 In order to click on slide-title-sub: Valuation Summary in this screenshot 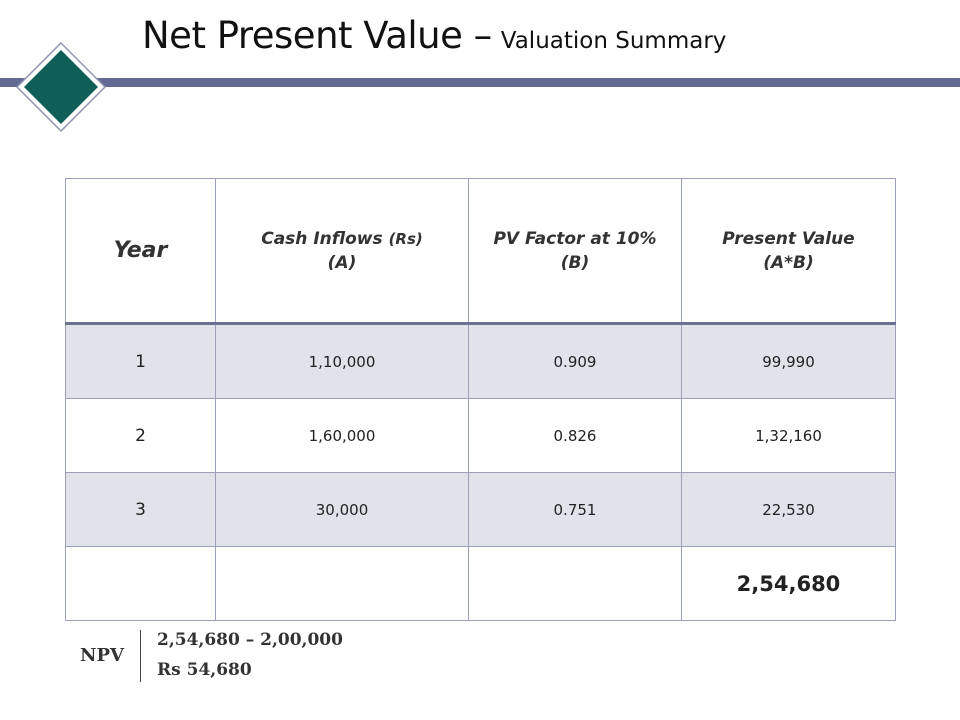, I will do `click(613, 41)`.